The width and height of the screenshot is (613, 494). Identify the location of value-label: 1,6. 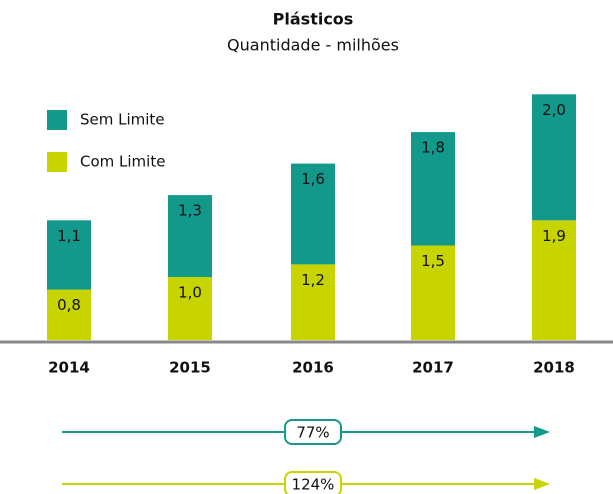
(313, 179).